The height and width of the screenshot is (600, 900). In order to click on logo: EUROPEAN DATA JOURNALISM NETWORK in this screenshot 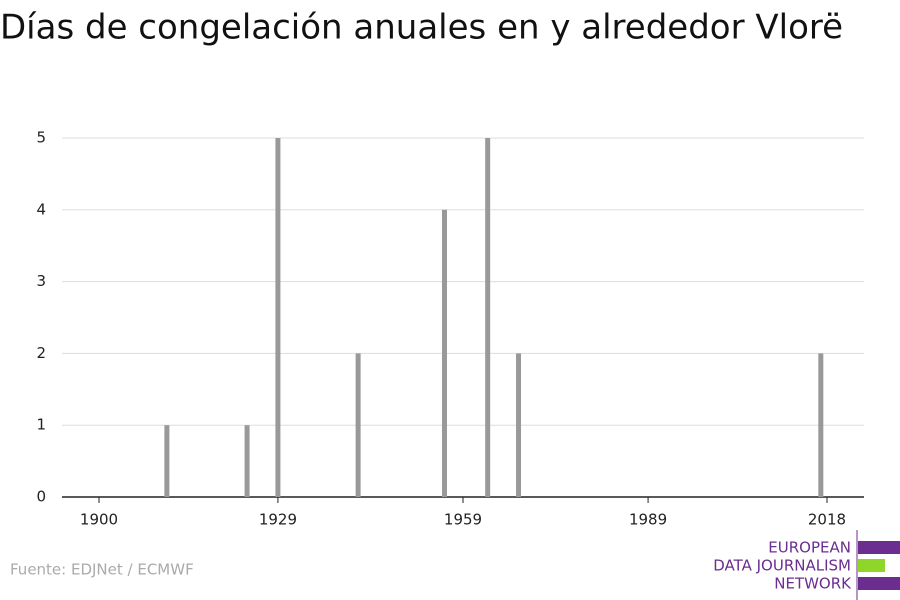, I will do `click(806, 565)`.